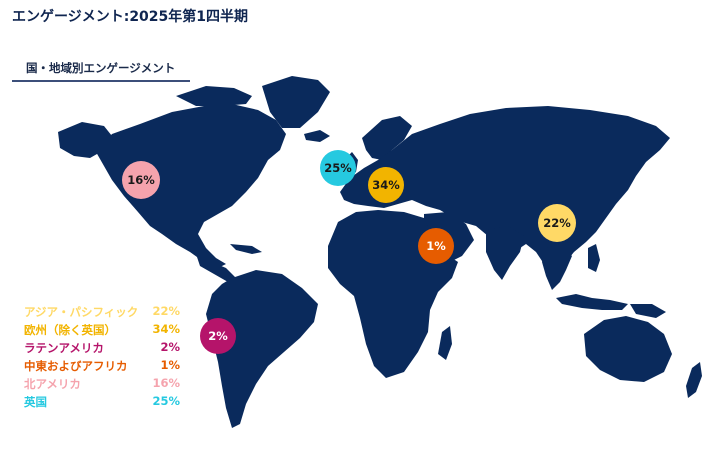 This screenshot has height=451, width=724. I want to click on legend-label: アジア・パシフィック, so click(81, 312).